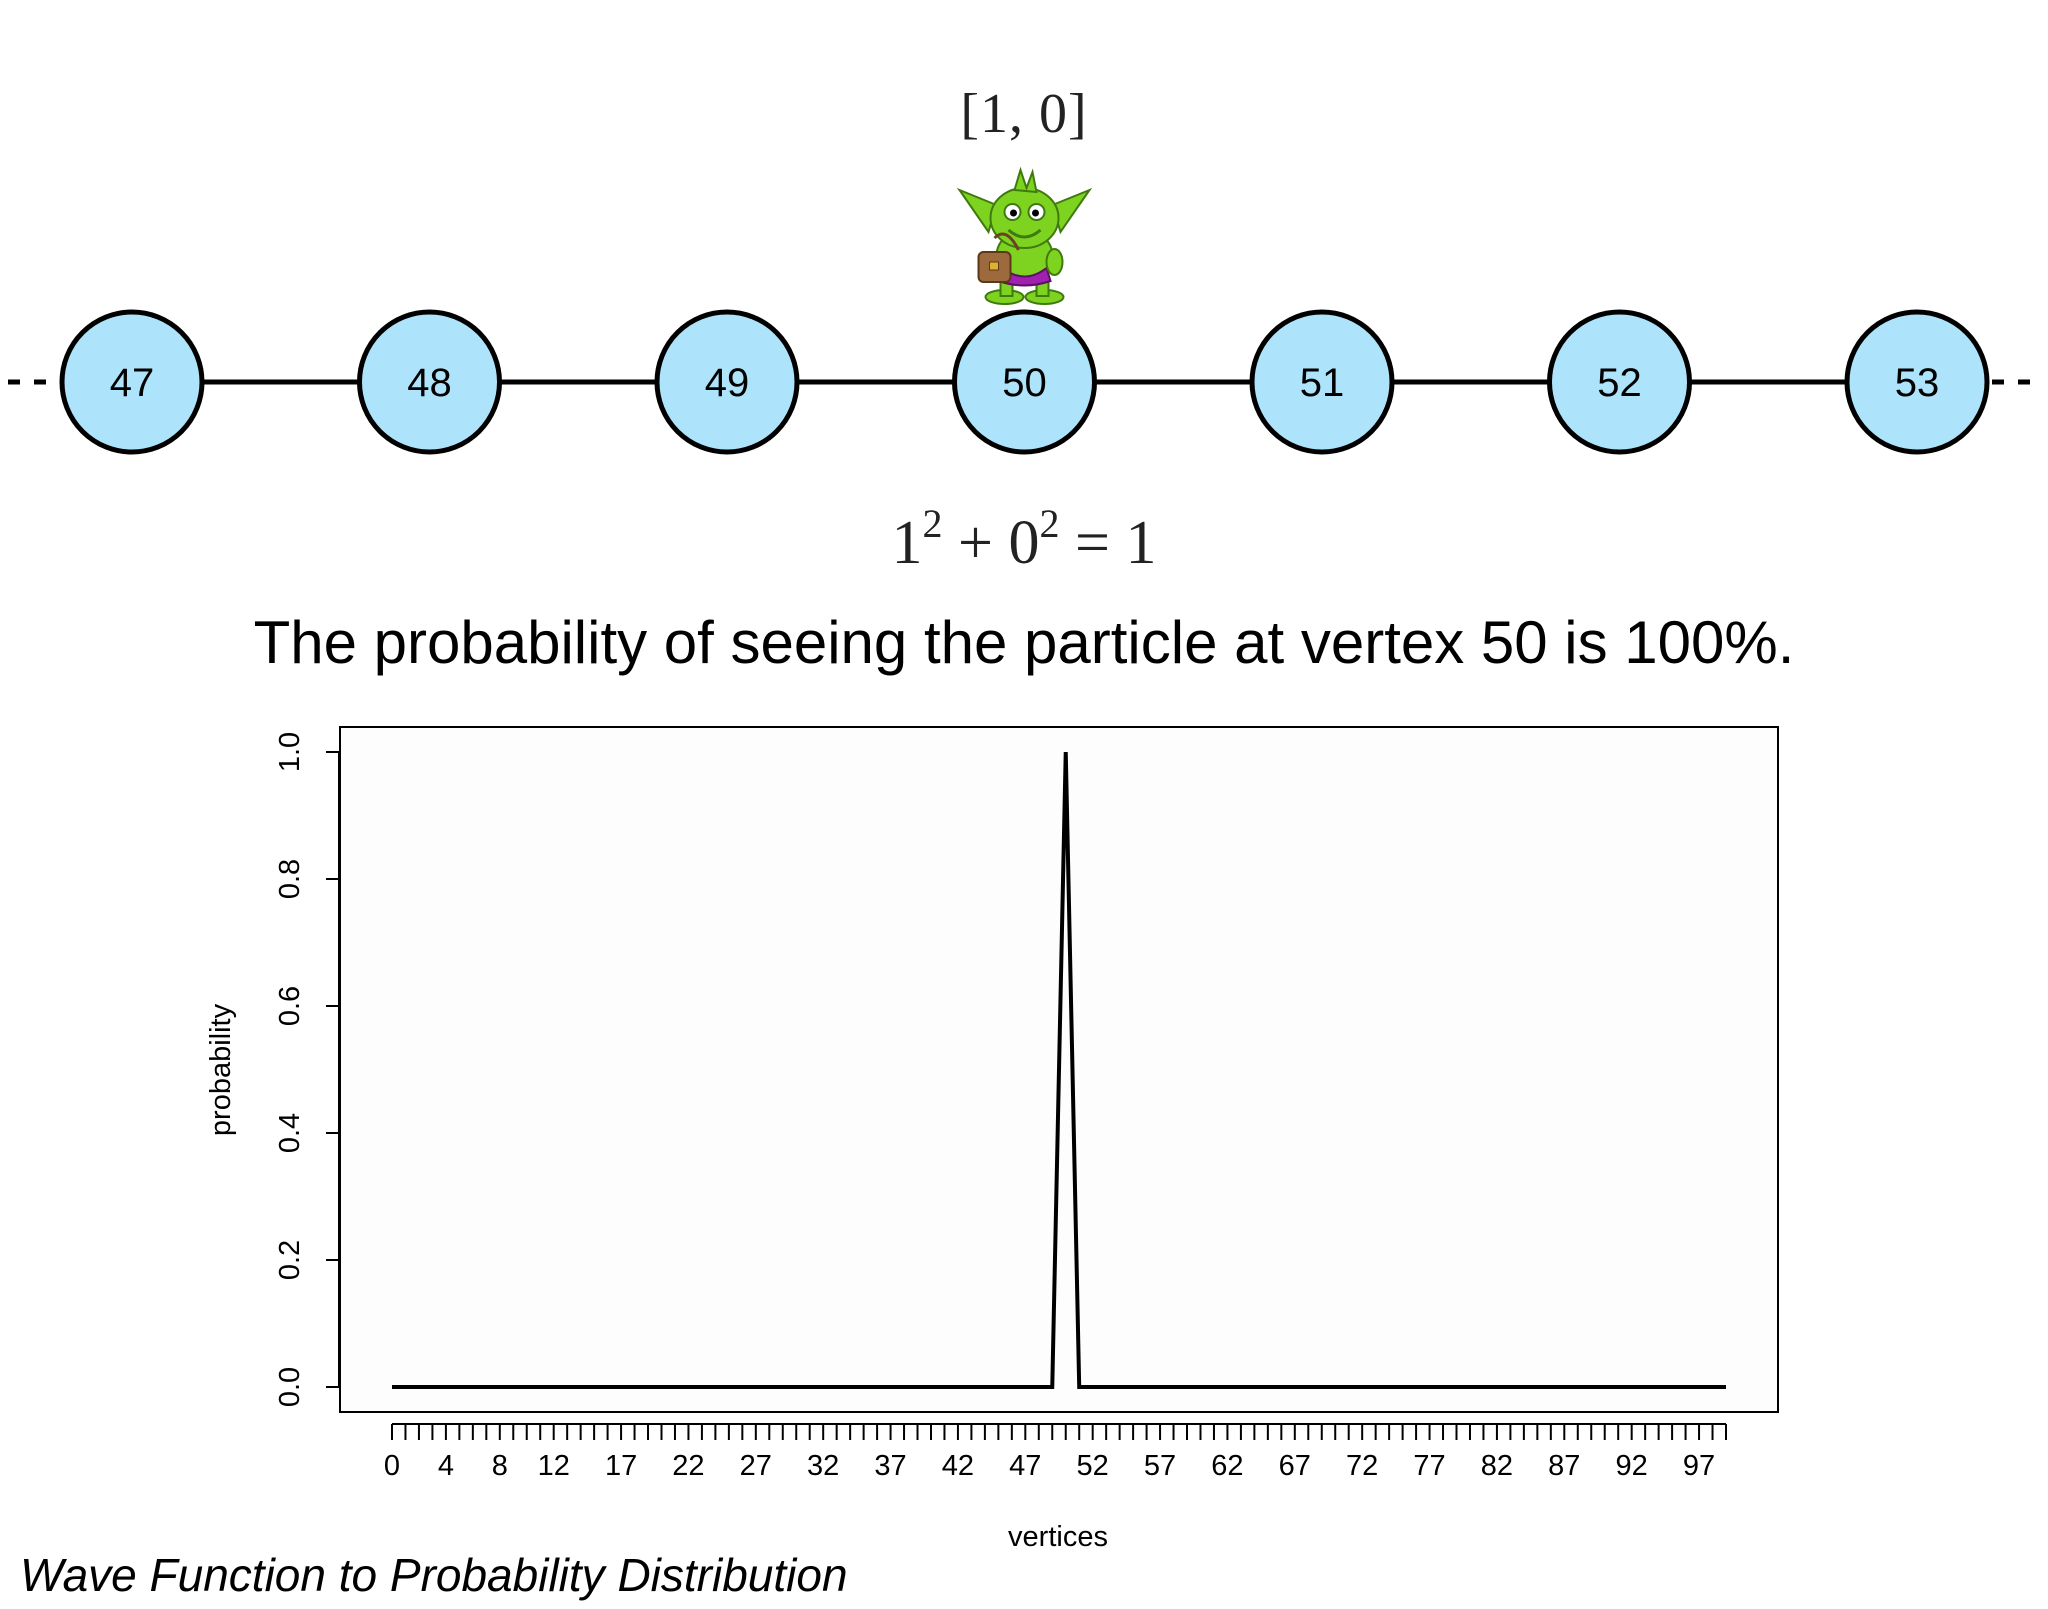  Describe the element at coordinates (932, 523) in the screenshot. I see `equation-exponent-1: 2` at that location.